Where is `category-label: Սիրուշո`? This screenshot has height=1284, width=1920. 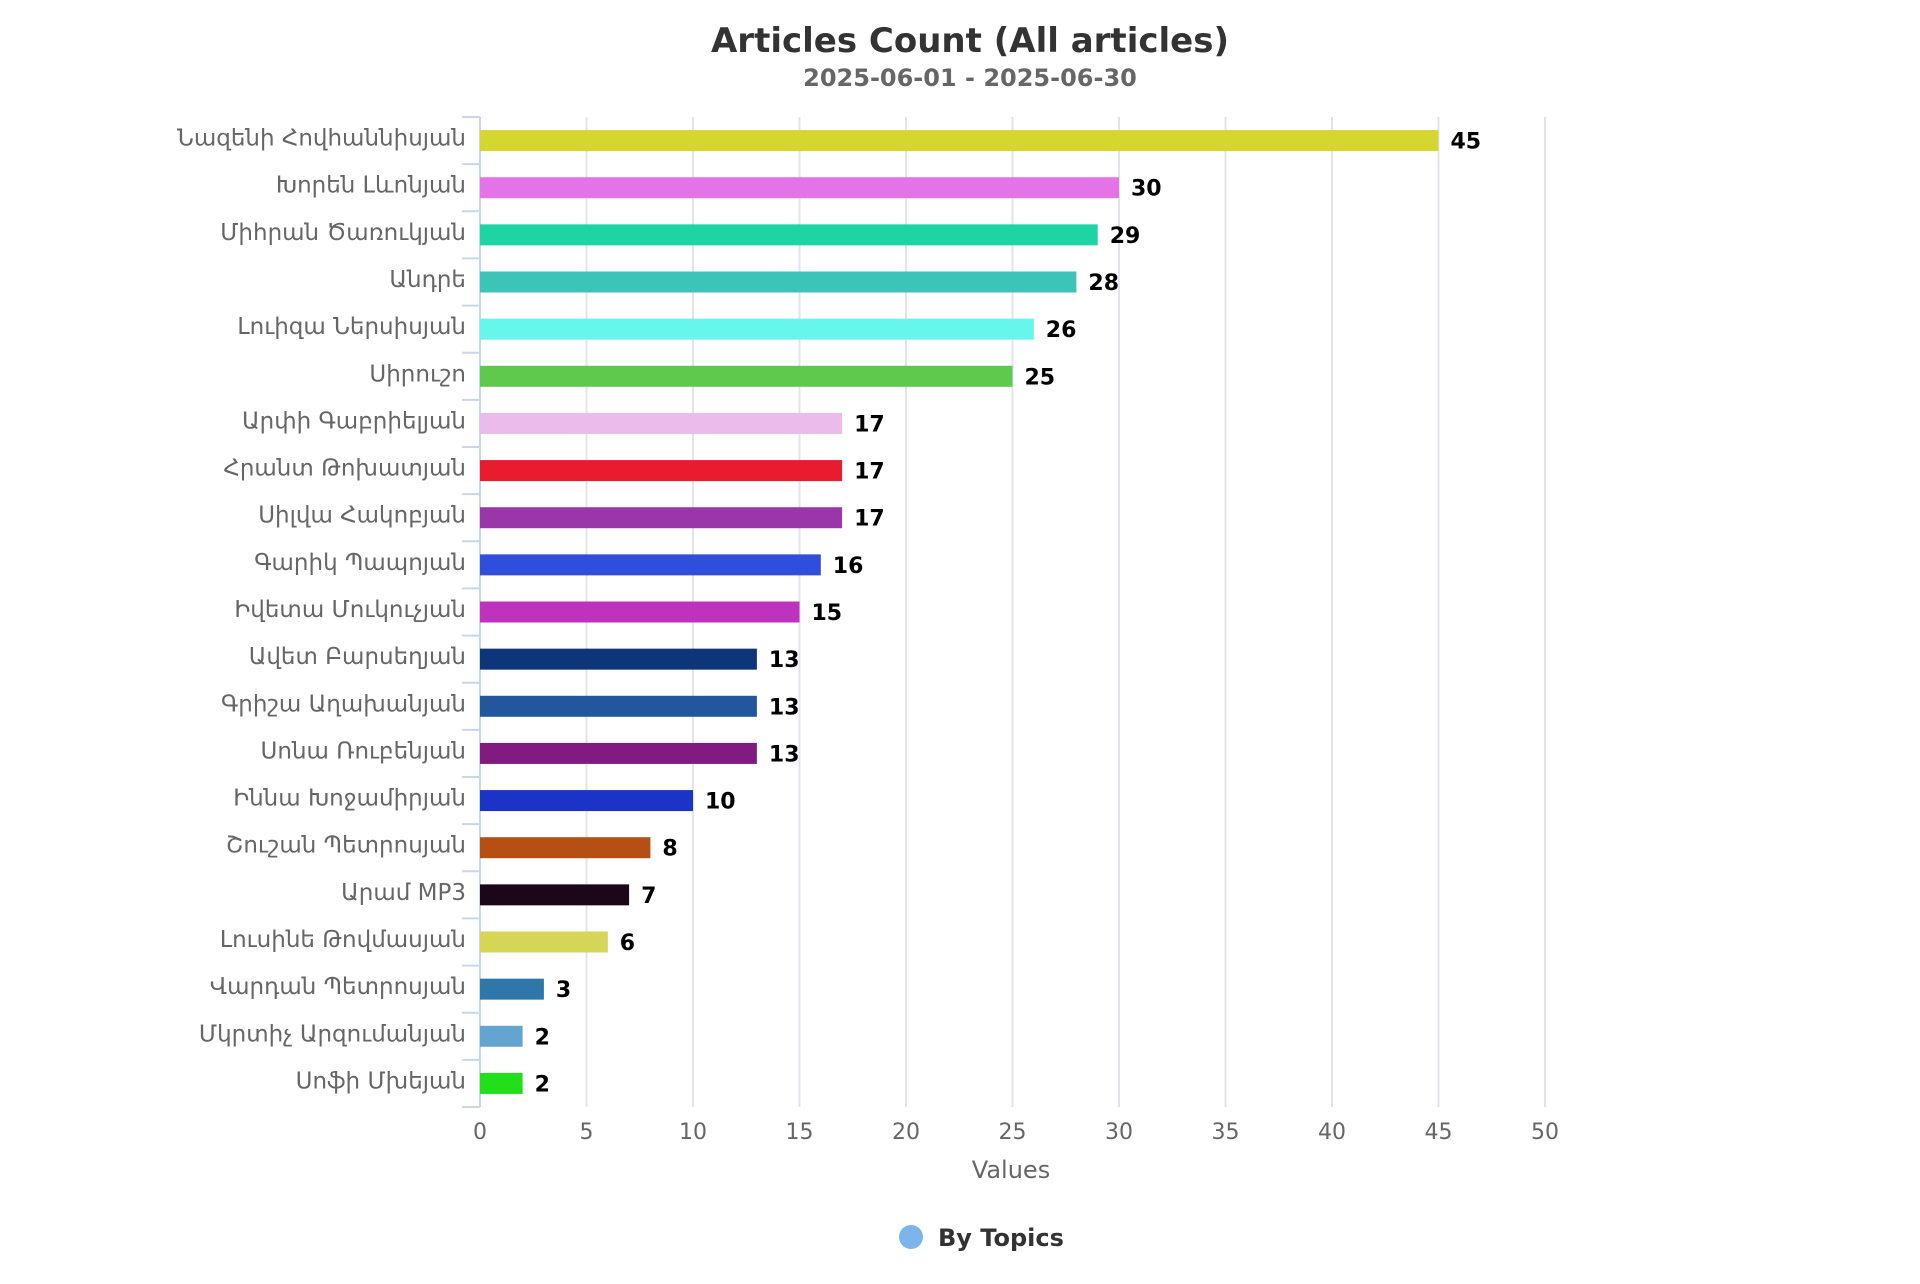 category-label: Սիրուշո is located at coordinates (417, 374).